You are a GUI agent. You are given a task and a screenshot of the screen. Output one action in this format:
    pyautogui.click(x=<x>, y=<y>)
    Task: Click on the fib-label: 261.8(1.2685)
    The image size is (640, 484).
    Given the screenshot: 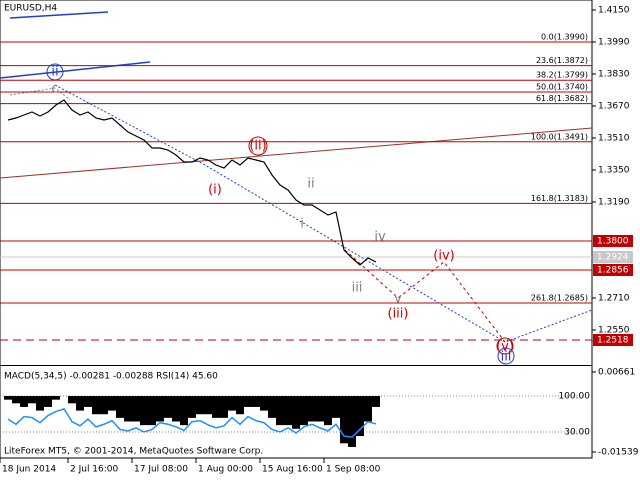 What is the action you would take?
    pyautogui.click(x=559, y=298)
    